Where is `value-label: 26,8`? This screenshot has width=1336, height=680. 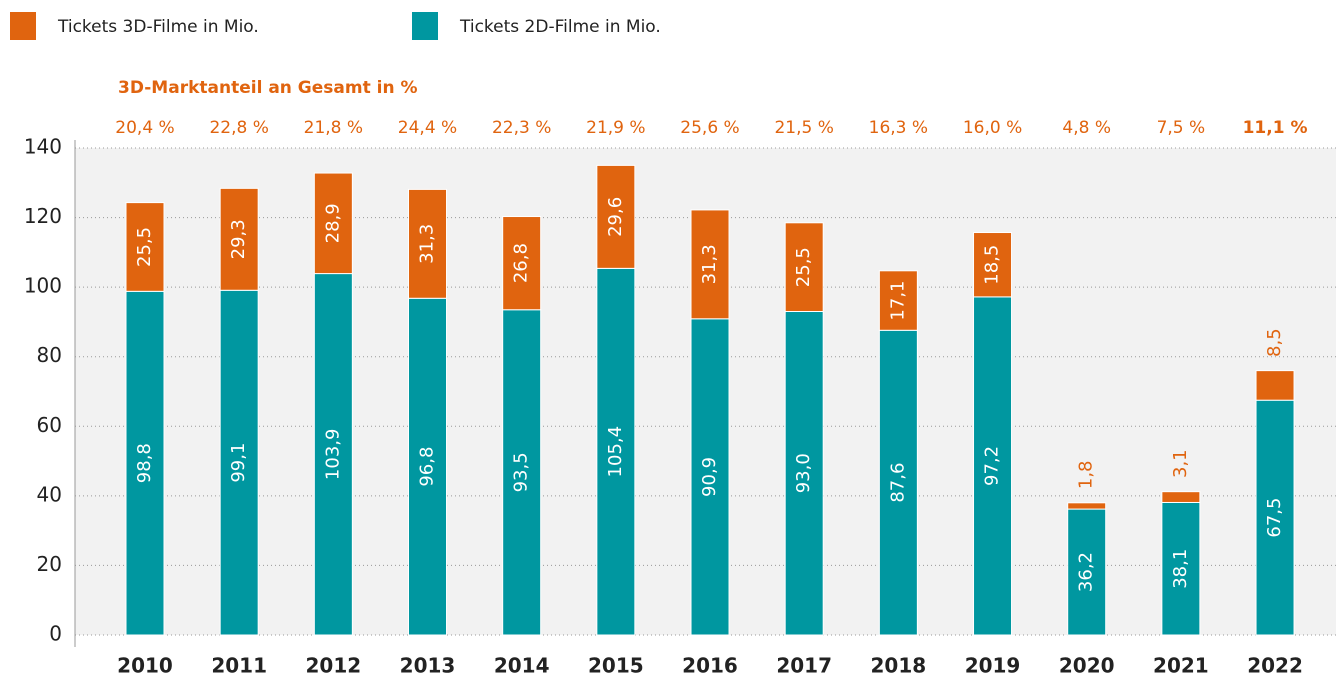
value-label: 26,8 is located at coordinates (521, 263).